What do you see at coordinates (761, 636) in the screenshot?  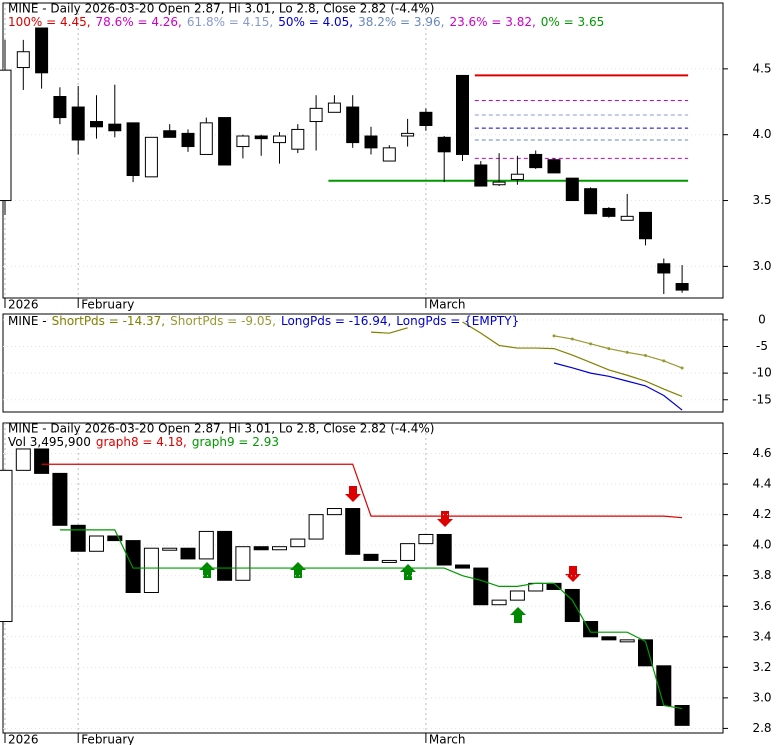 I see `y-tick-label: 3.4` at bounding box center [761, 636].